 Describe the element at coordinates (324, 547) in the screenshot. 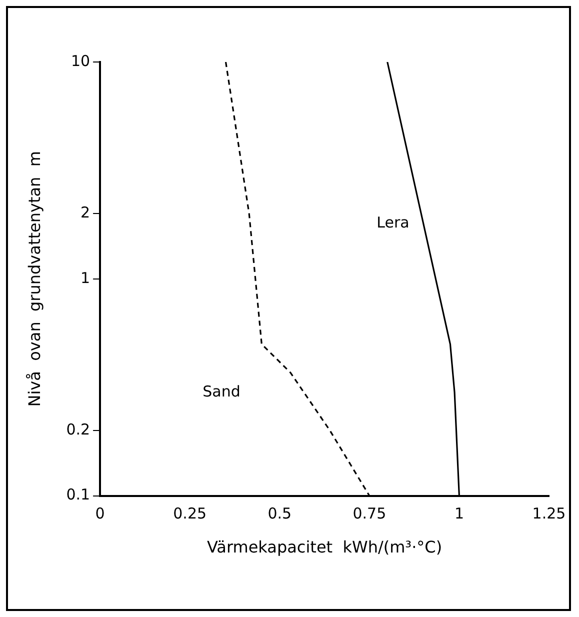

I see `x-axis-title: Värmekapacitet kWh/(m³·°C)` at that location.